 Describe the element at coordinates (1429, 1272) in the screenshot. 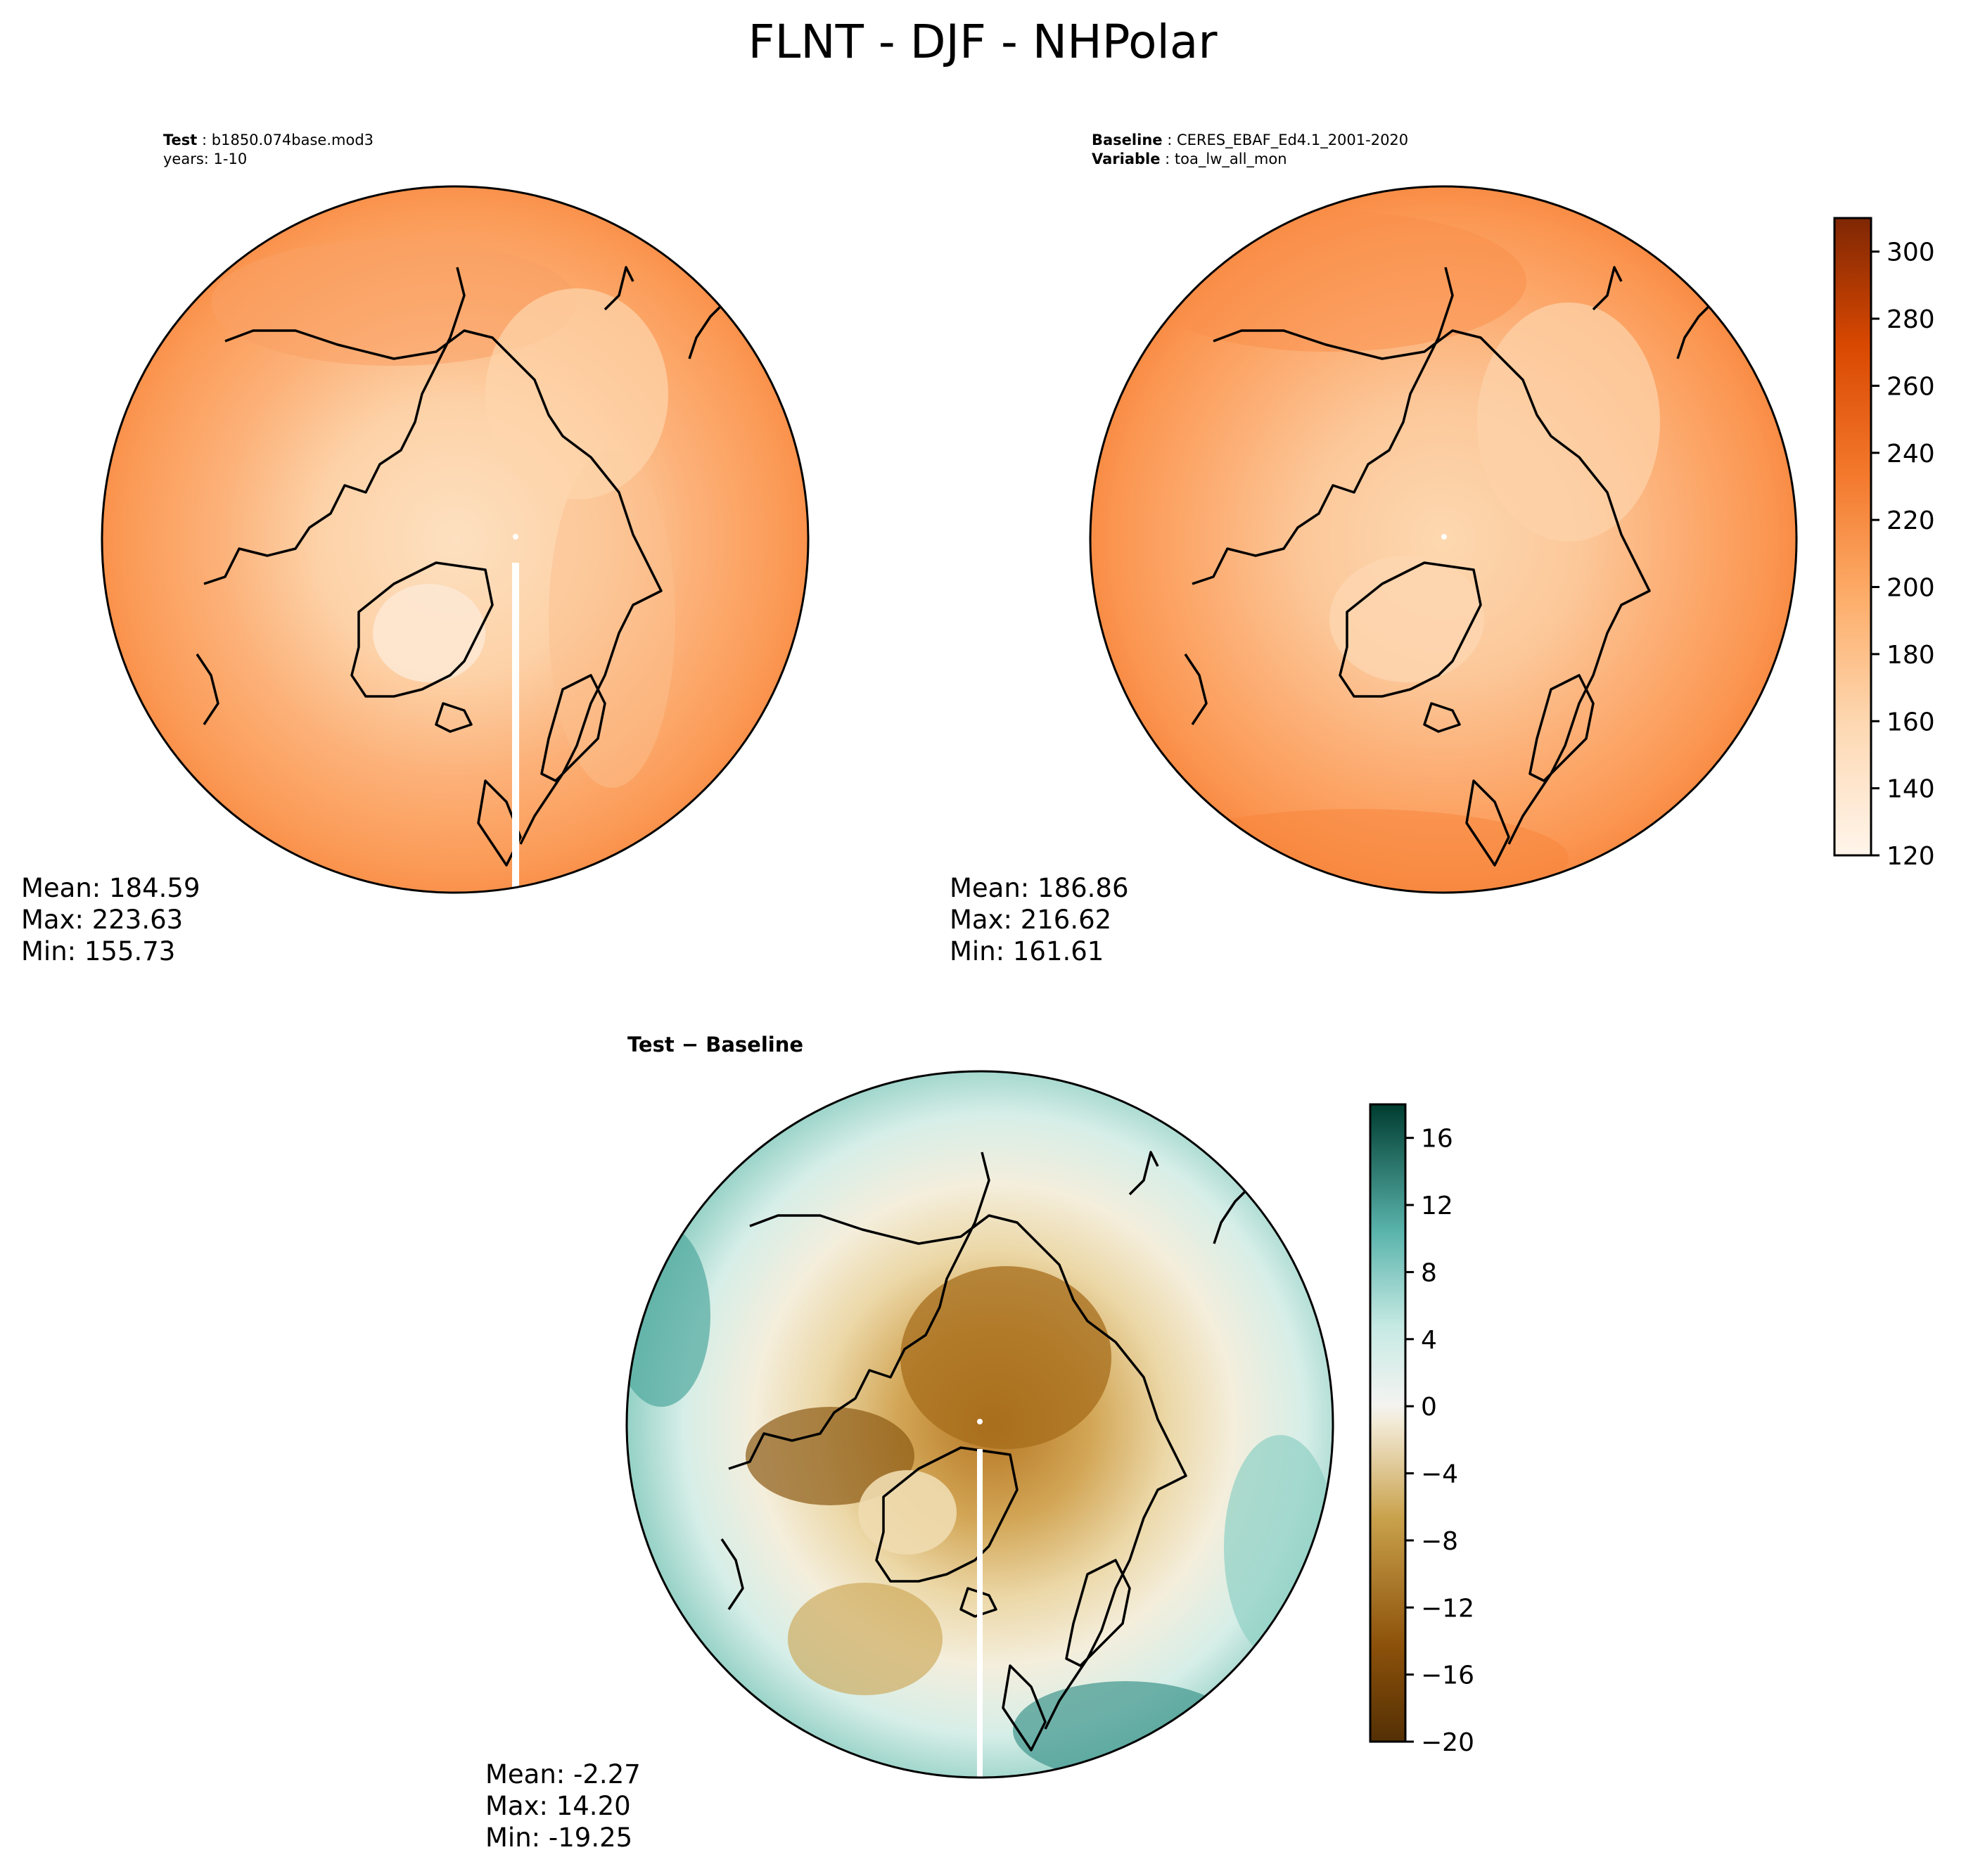

I see `difference-colorbar-tick-label: 8` at that location.